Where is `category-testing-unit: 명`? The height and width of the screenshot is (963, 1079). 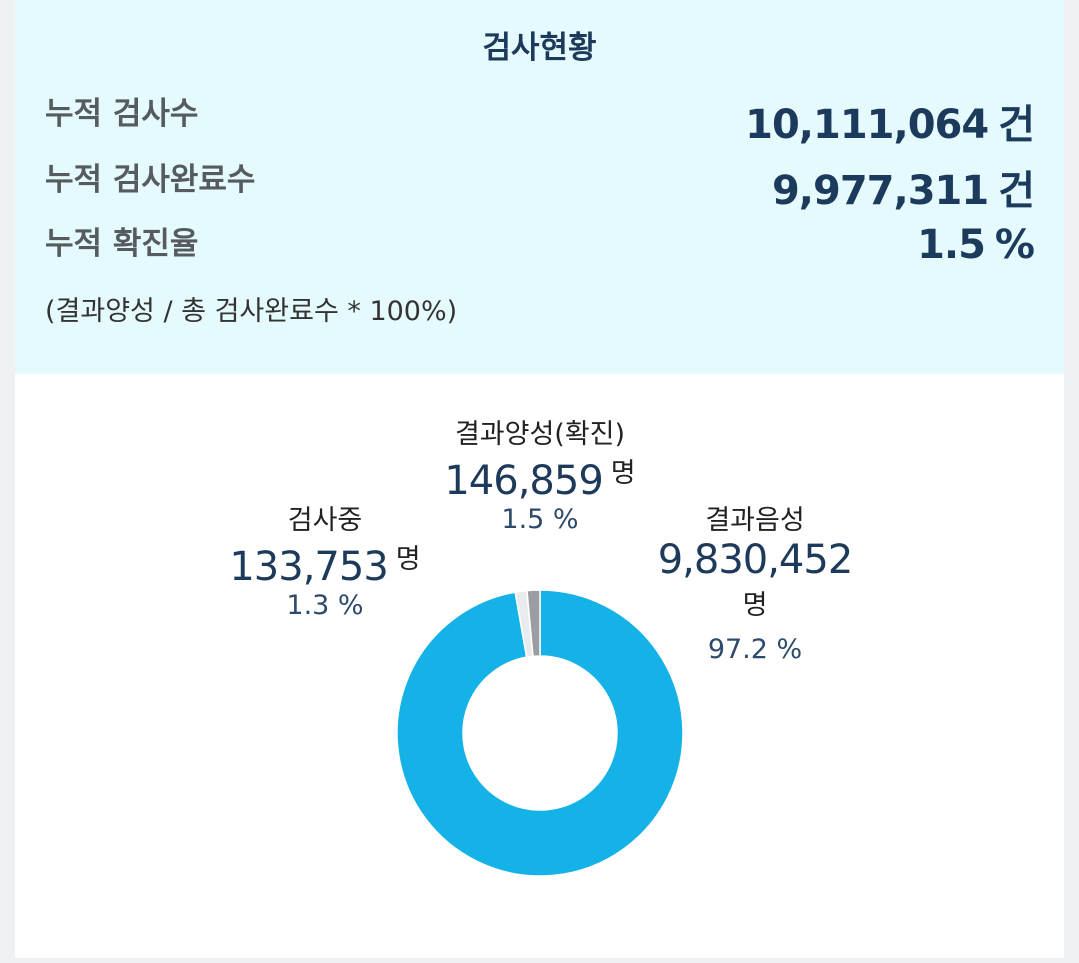 category-testing-unit: 명 is located at coordinates (408, 559).